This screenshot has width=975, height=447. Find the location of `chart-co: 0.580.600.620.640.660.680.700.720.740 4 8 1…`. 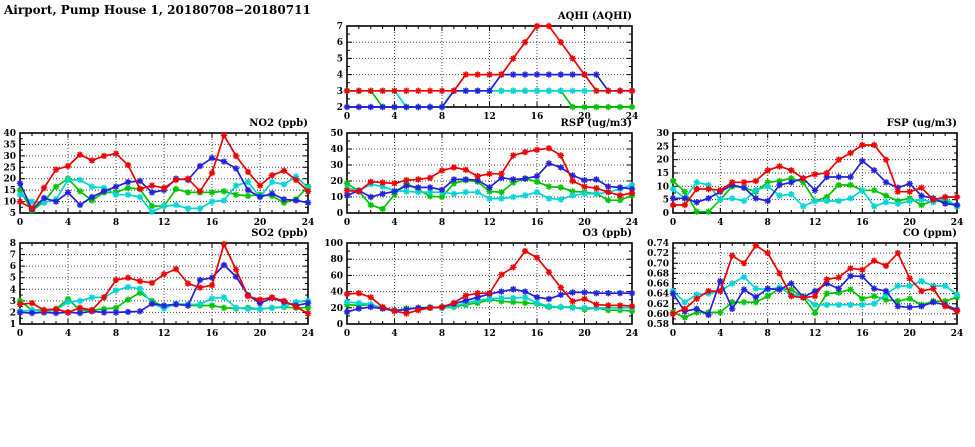

chart-co: 0.580.600.620.640.660.680.700.720.740 4 8 1… is located at coordinates (805, 289).